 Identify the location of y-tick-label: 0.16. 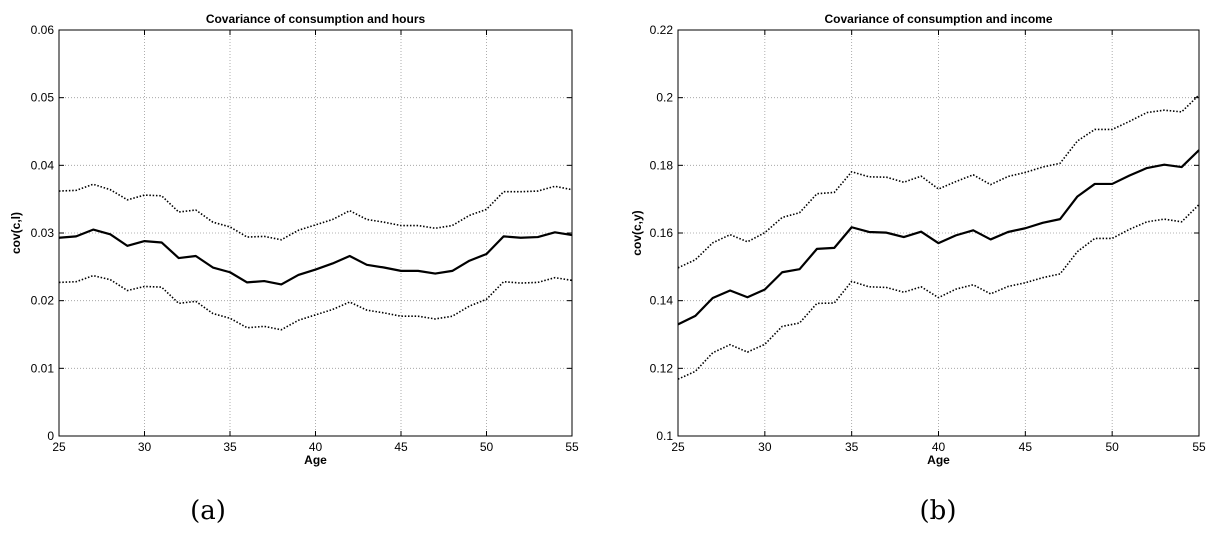
(662, 233).